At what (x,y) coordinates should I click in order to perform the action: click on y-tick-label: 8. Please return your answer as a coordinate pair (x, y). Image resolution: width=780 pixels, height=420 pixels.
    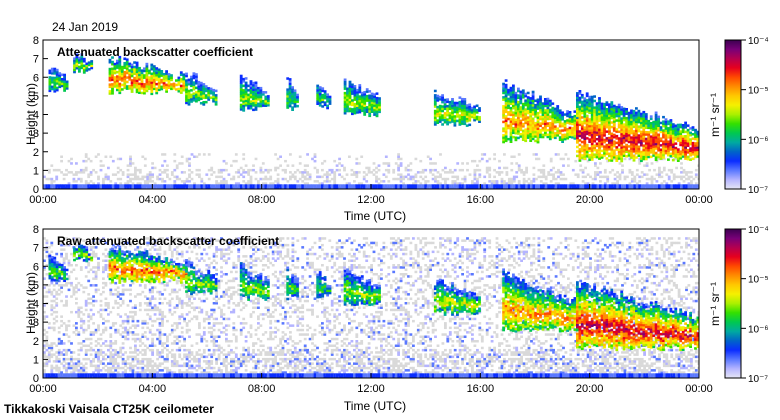
    Looking at the image, I should click on (36, 41).